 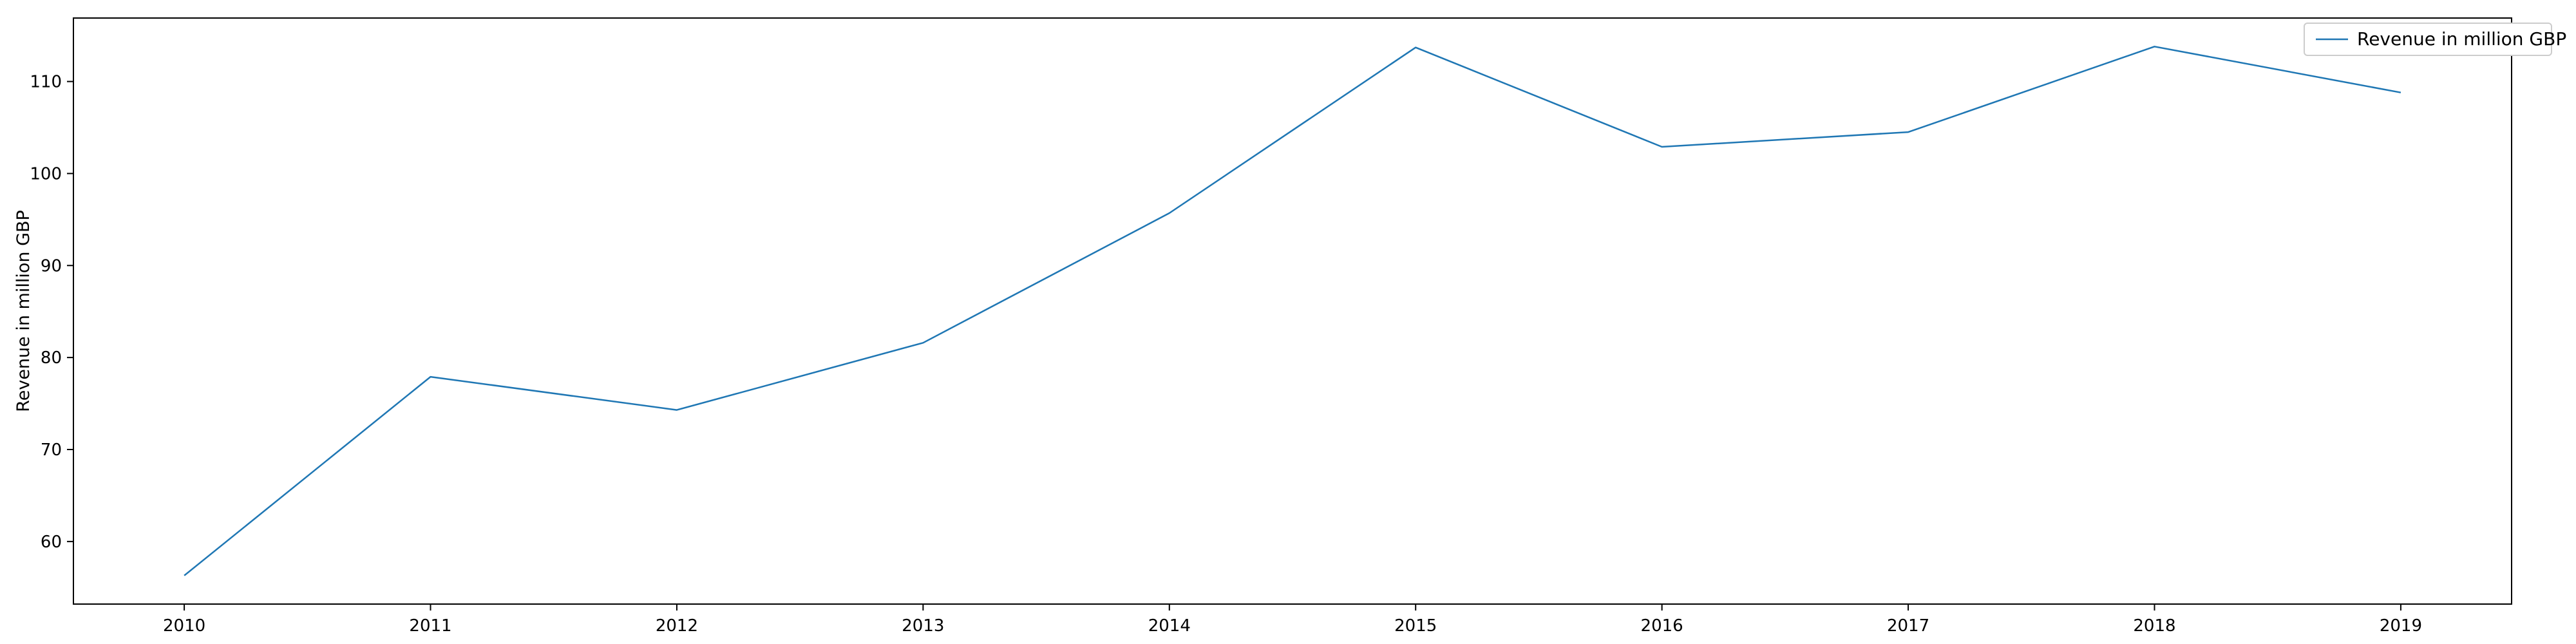 What do you see at coordinates (52, 312) in the screenshot?
I see `y-axis: 60 70 80 90 100 110` at bounding box center [52, 312].